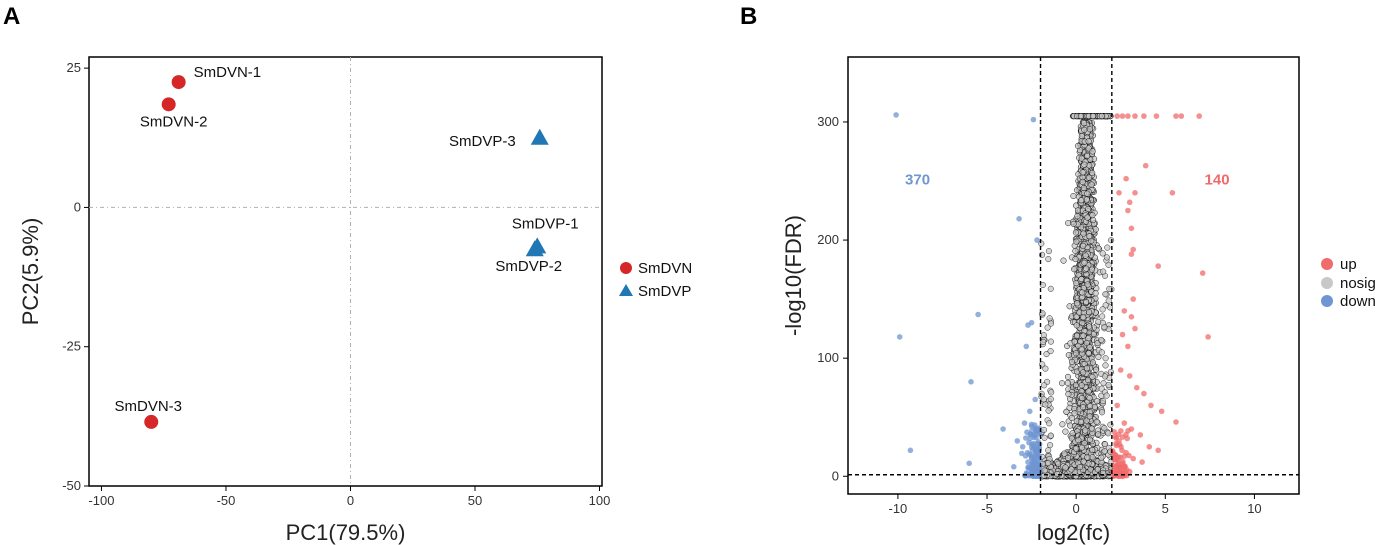  Describe the element at coordinates (71, 485) in the screenshot. I see `pca-y-tick-label: -50` at that location.